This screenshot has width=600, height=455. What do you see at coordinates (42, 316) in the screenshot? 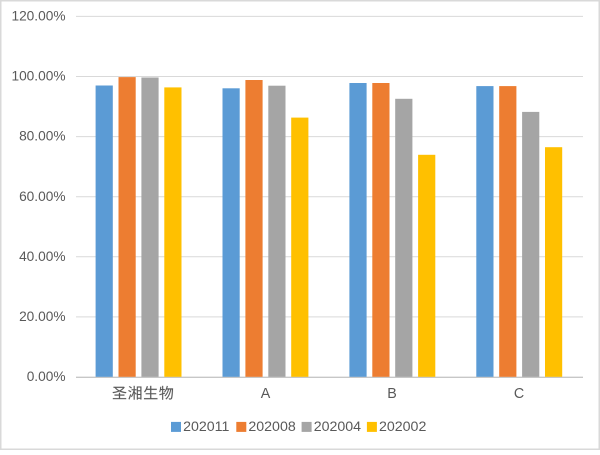
I see `svg-text: 20.00%` at bounding box center [42, 316].